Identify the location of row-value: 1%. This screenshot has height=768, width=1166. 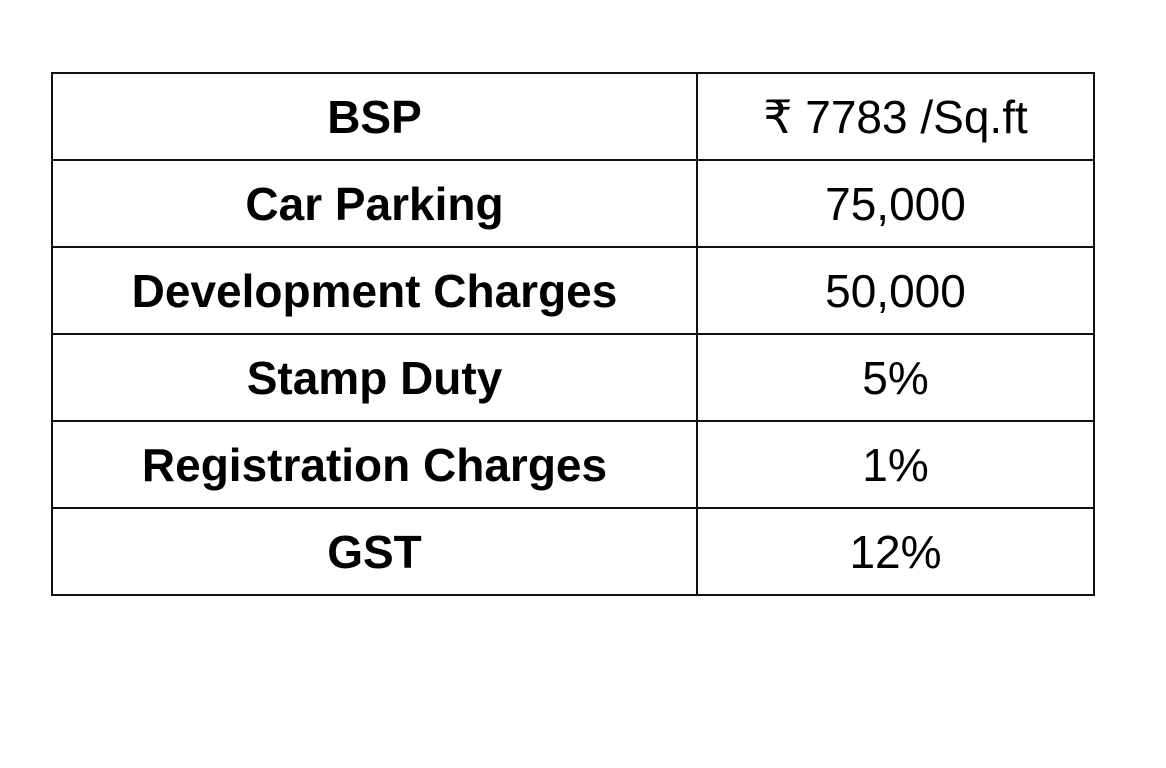
(895, 464).